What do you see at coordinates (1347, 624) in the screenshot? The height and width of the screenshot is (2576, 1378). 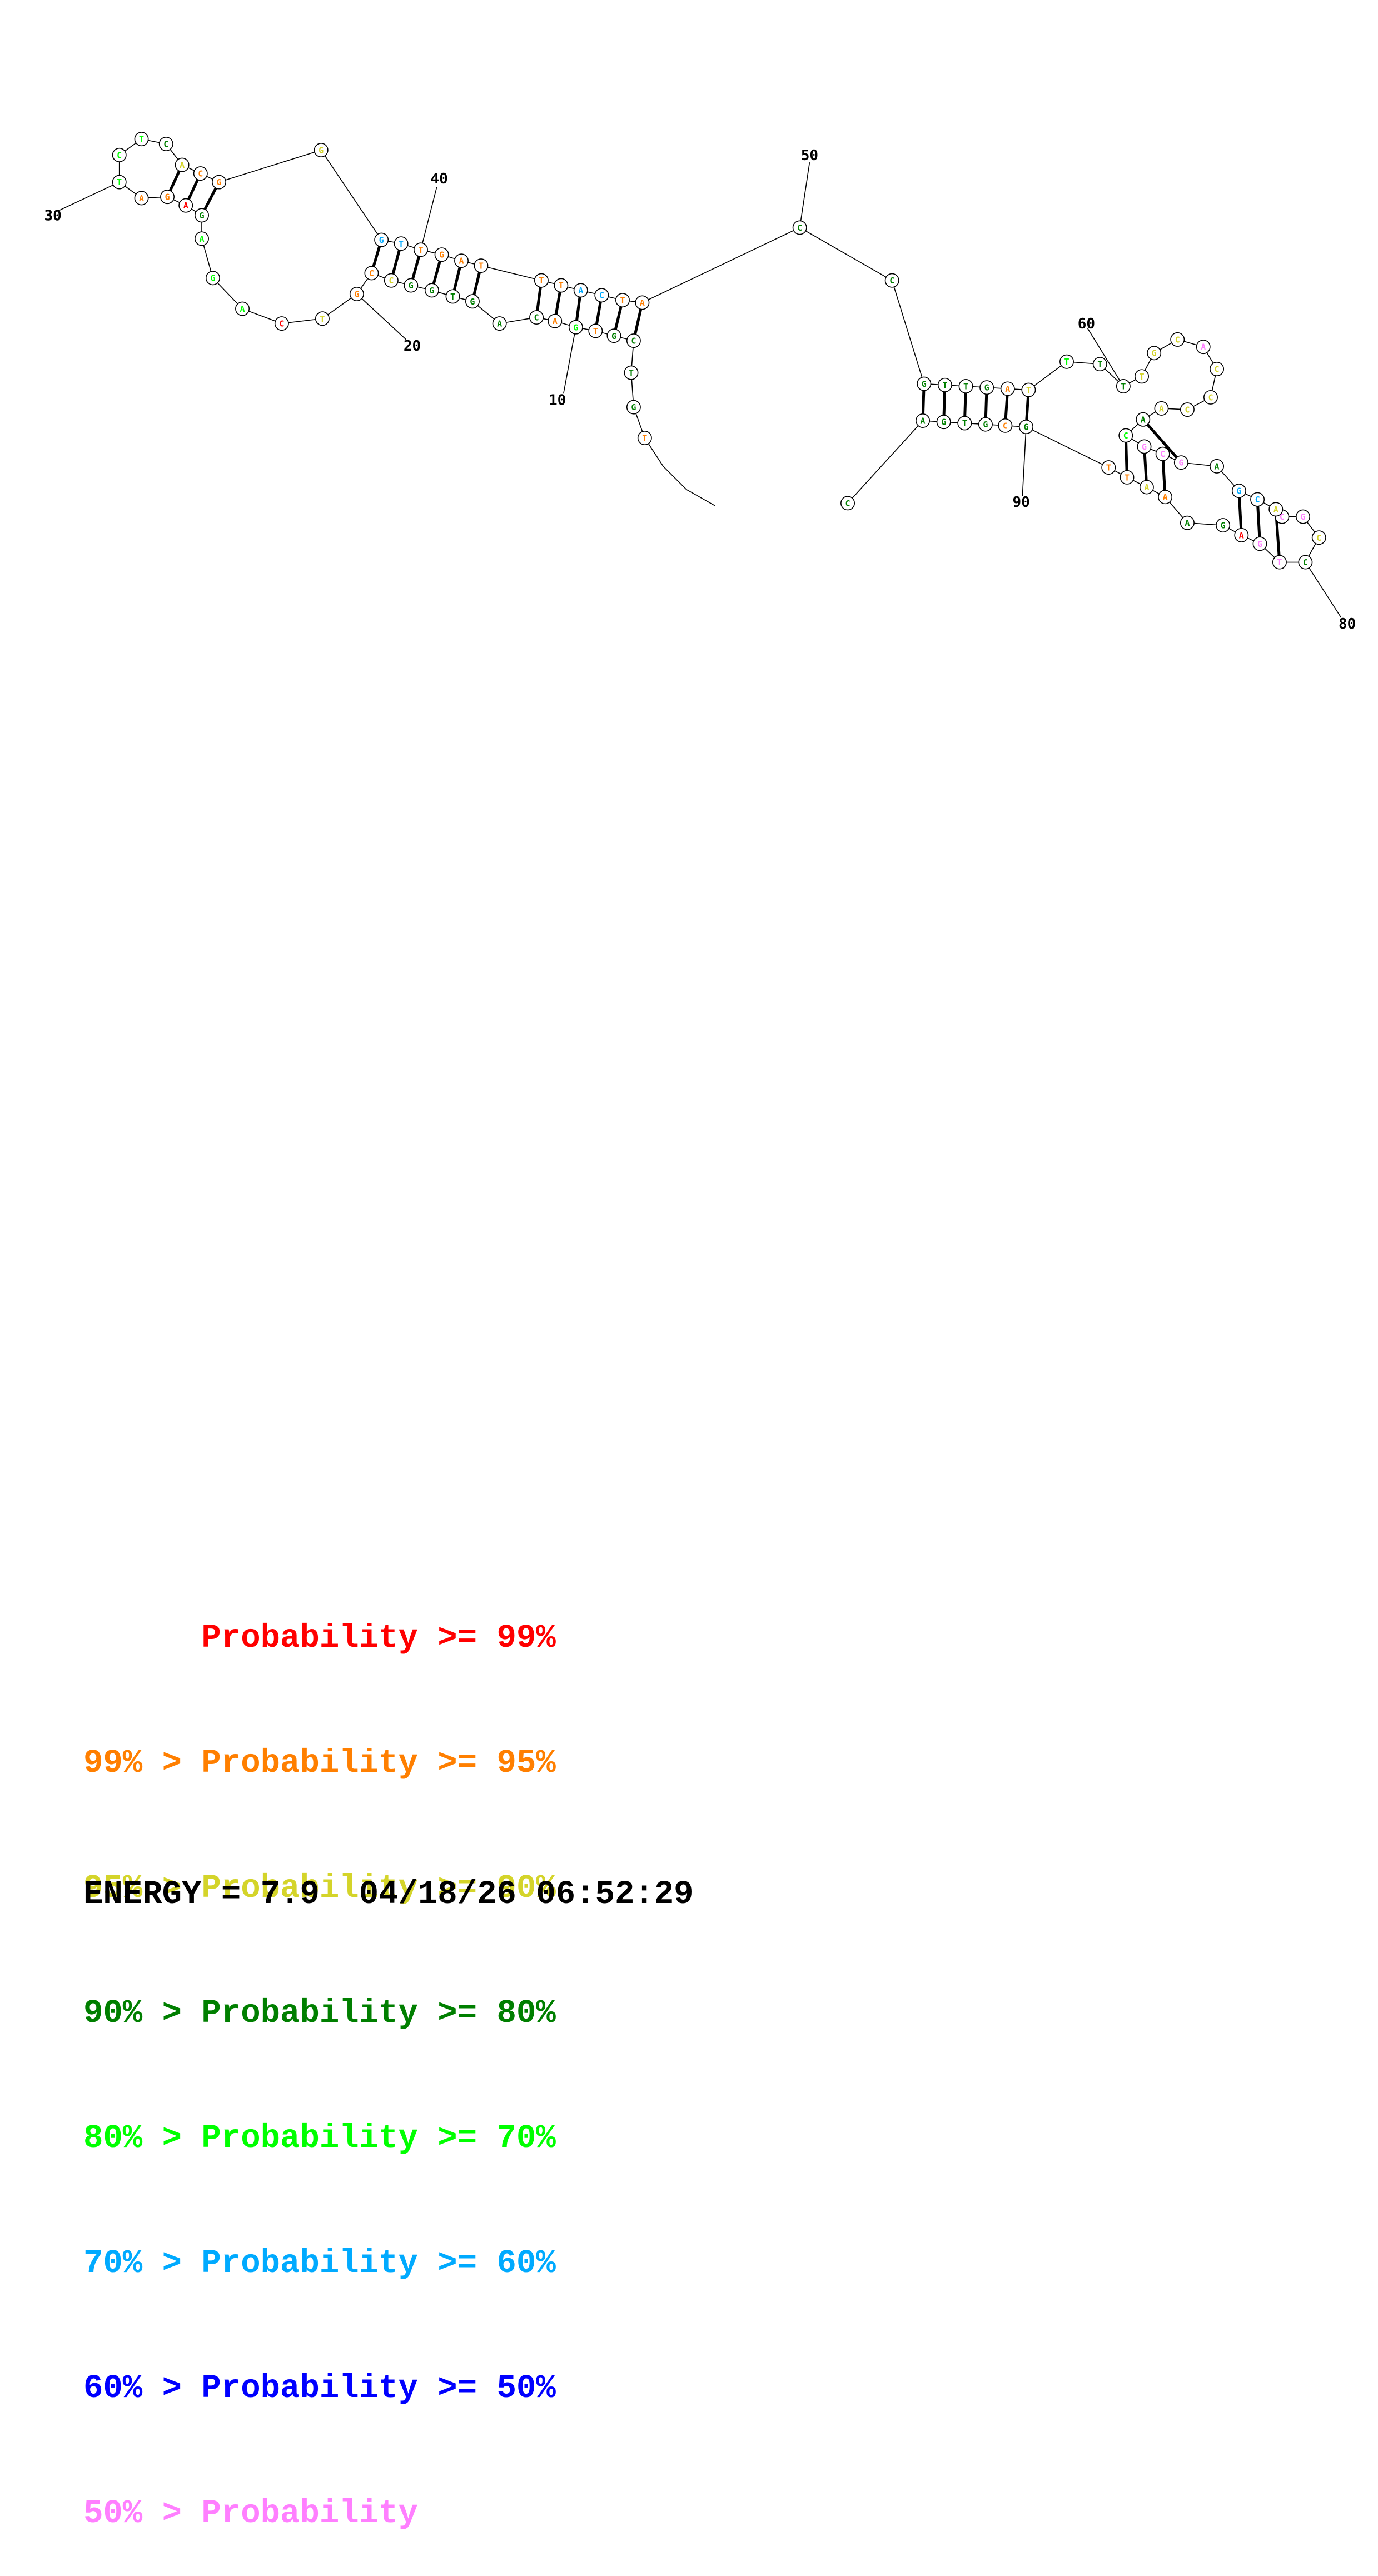 I see `position-label: 80` at bounding box center [1347, 624].